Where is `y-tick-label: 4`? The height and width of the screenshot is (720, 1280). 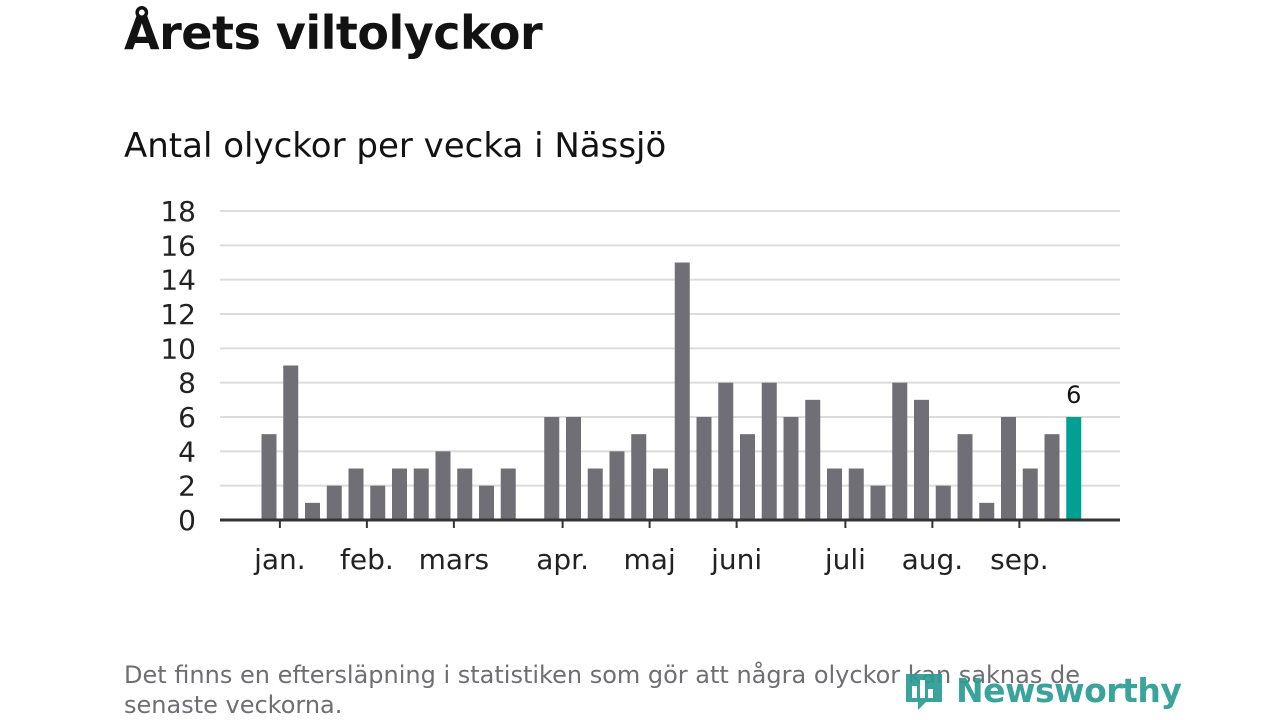 y-tick-label: 4 is located at coordinates (187, 451).